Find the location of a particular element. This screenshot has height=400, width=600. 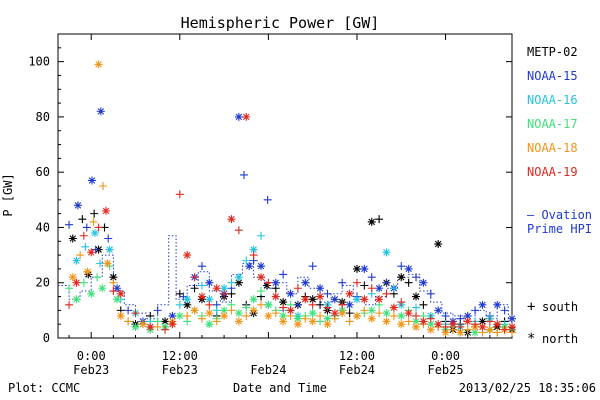

north-label: north is located at coordinates (560, 339).